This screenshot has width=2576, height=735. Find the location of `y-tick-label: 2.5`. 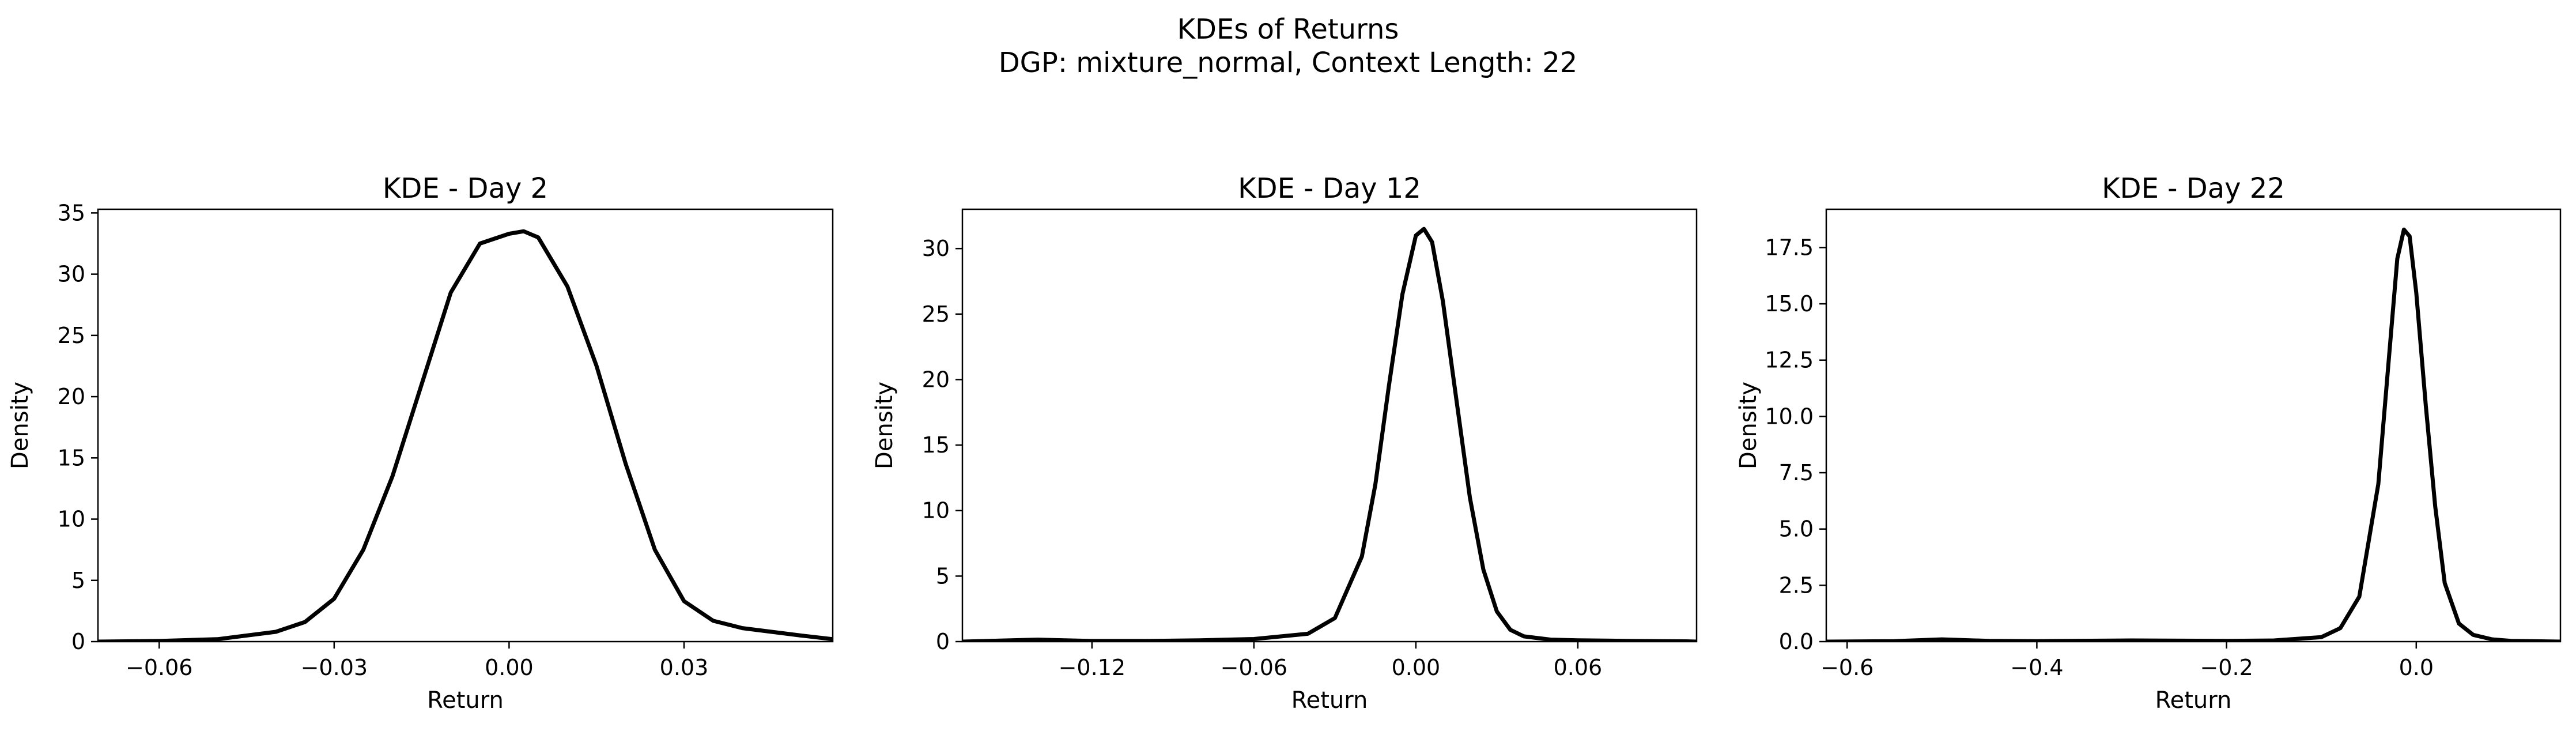

y-tick-label: 2.5 is located at coordinates (1796, 585).